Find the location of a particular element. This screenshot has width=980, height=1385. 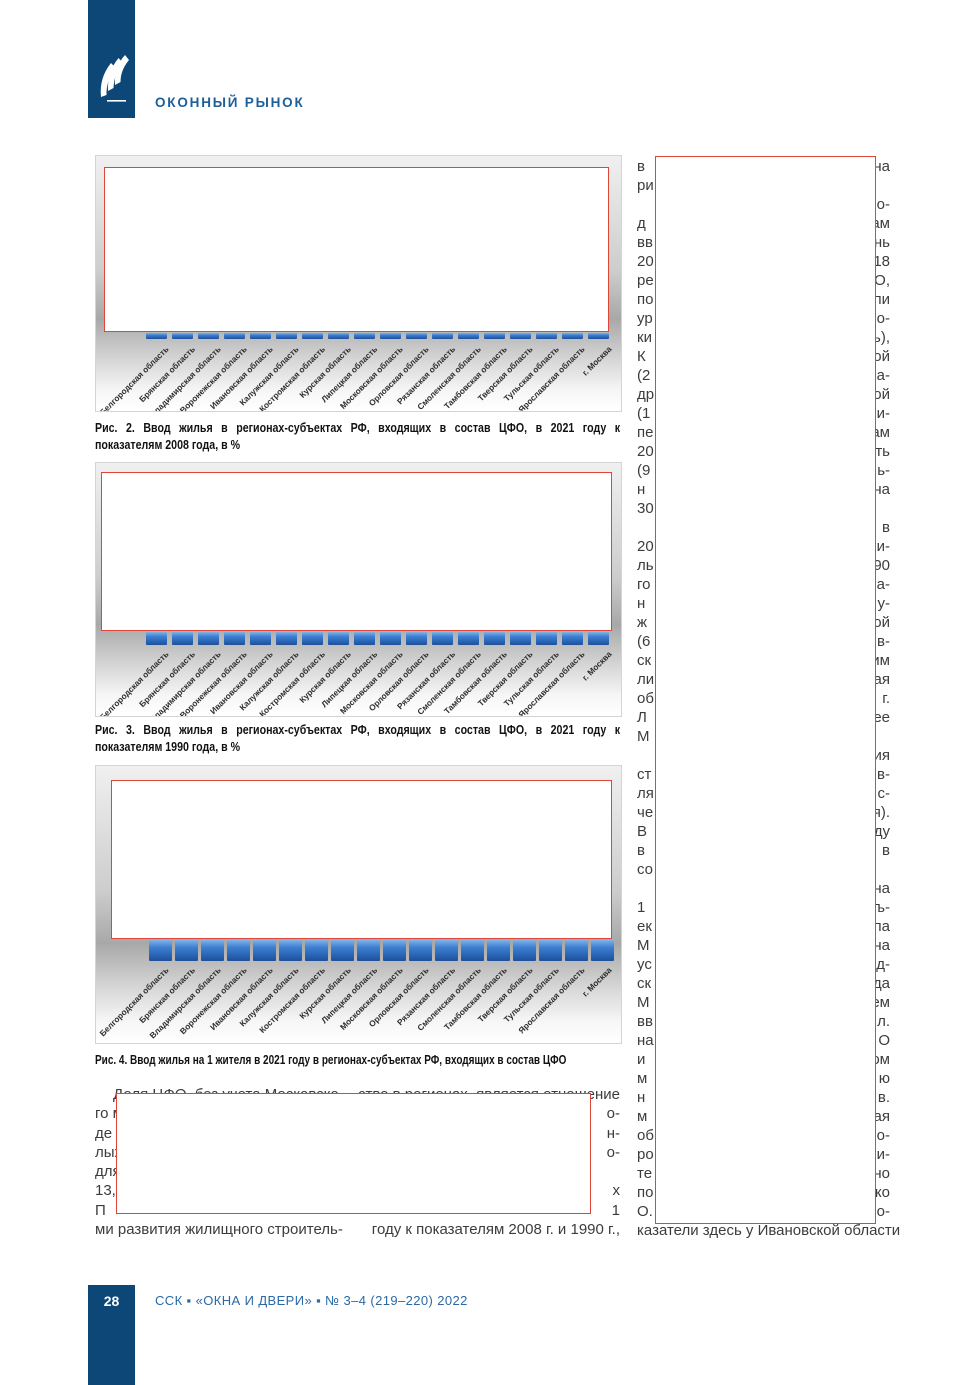

text-line: пе ам is located at coordinates (763, 432).